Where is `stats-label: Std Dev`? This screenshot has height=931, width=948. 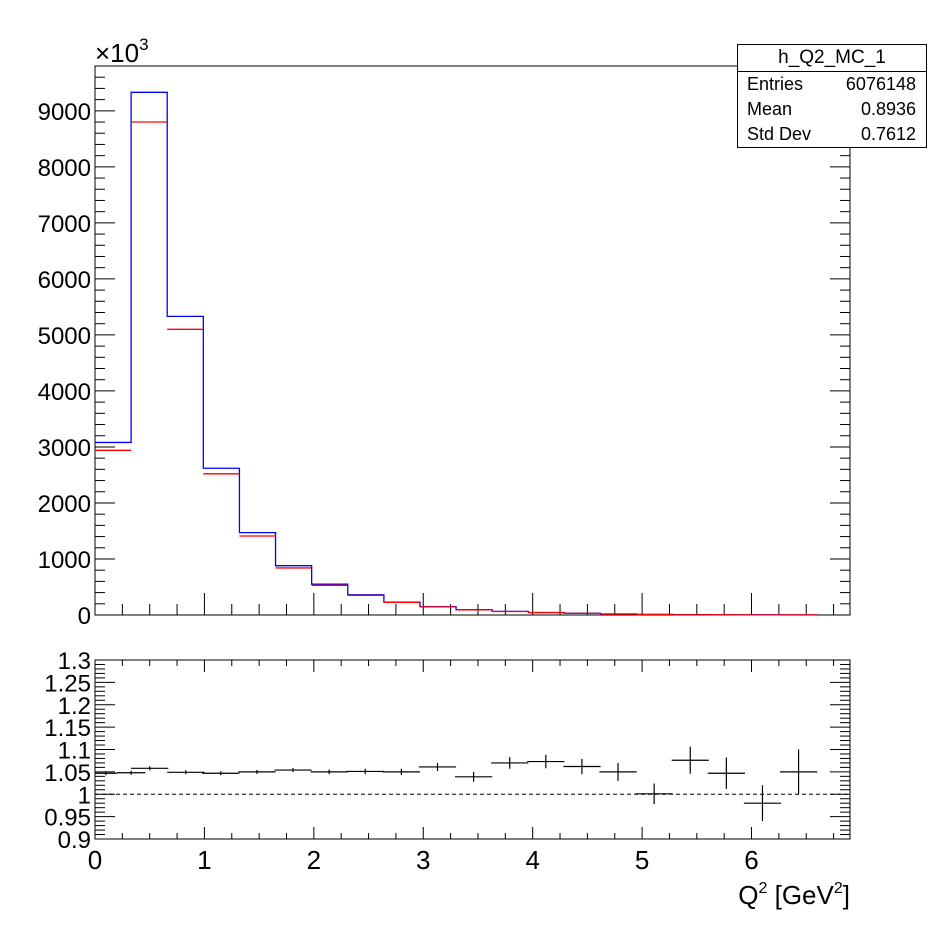
stats-label: Std Dev is located at coordinates (779, 134).